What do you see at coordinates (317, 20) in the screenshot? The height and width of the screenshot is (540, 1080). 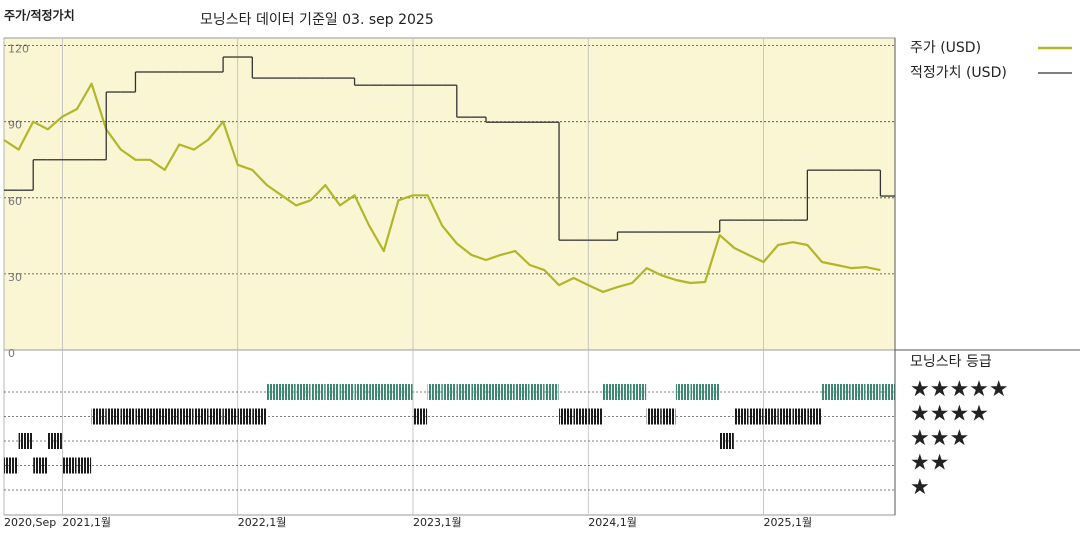 I see `chart-title: 모닝스타 데이터 기준일 03. sep 2025` at bounding box center [317, 20].